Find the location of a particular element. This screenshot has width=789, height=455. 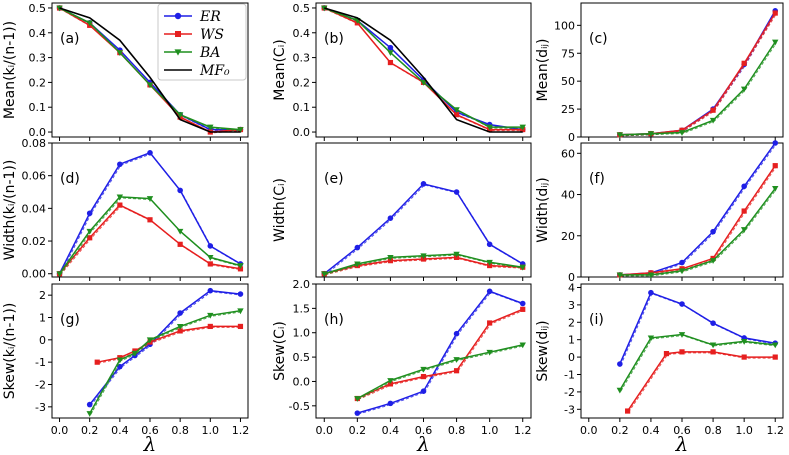

legend-entry-WS: WS is located at coordinates (194, 35).